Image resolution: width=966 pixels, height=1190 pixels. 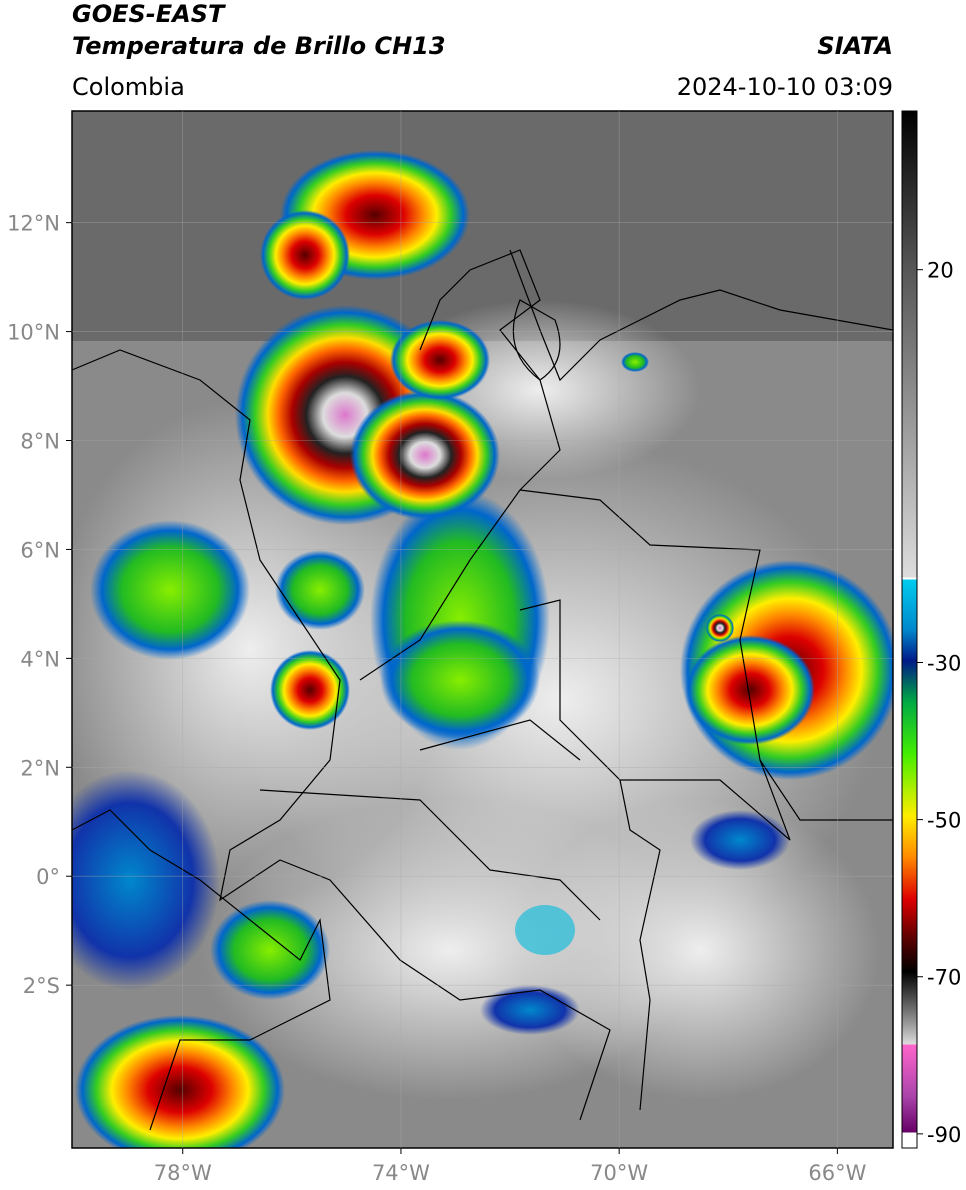 What do you see at coordinates (40, 659) in the screenshot?
I see `lat-tick-label: 4°N` at bounding box center [40, 659].